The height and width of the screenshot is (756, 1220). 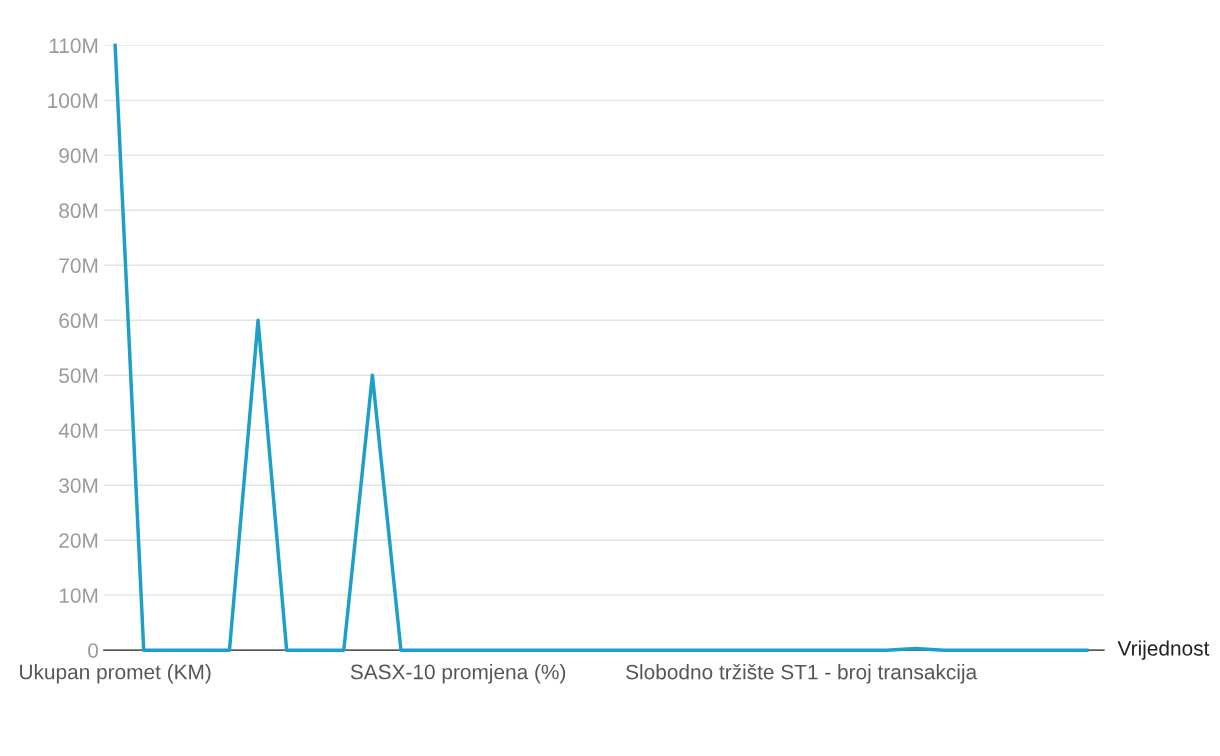 I want to click on x-tick-label: SASX-10 promjena (%), so click(x=458, y=674).